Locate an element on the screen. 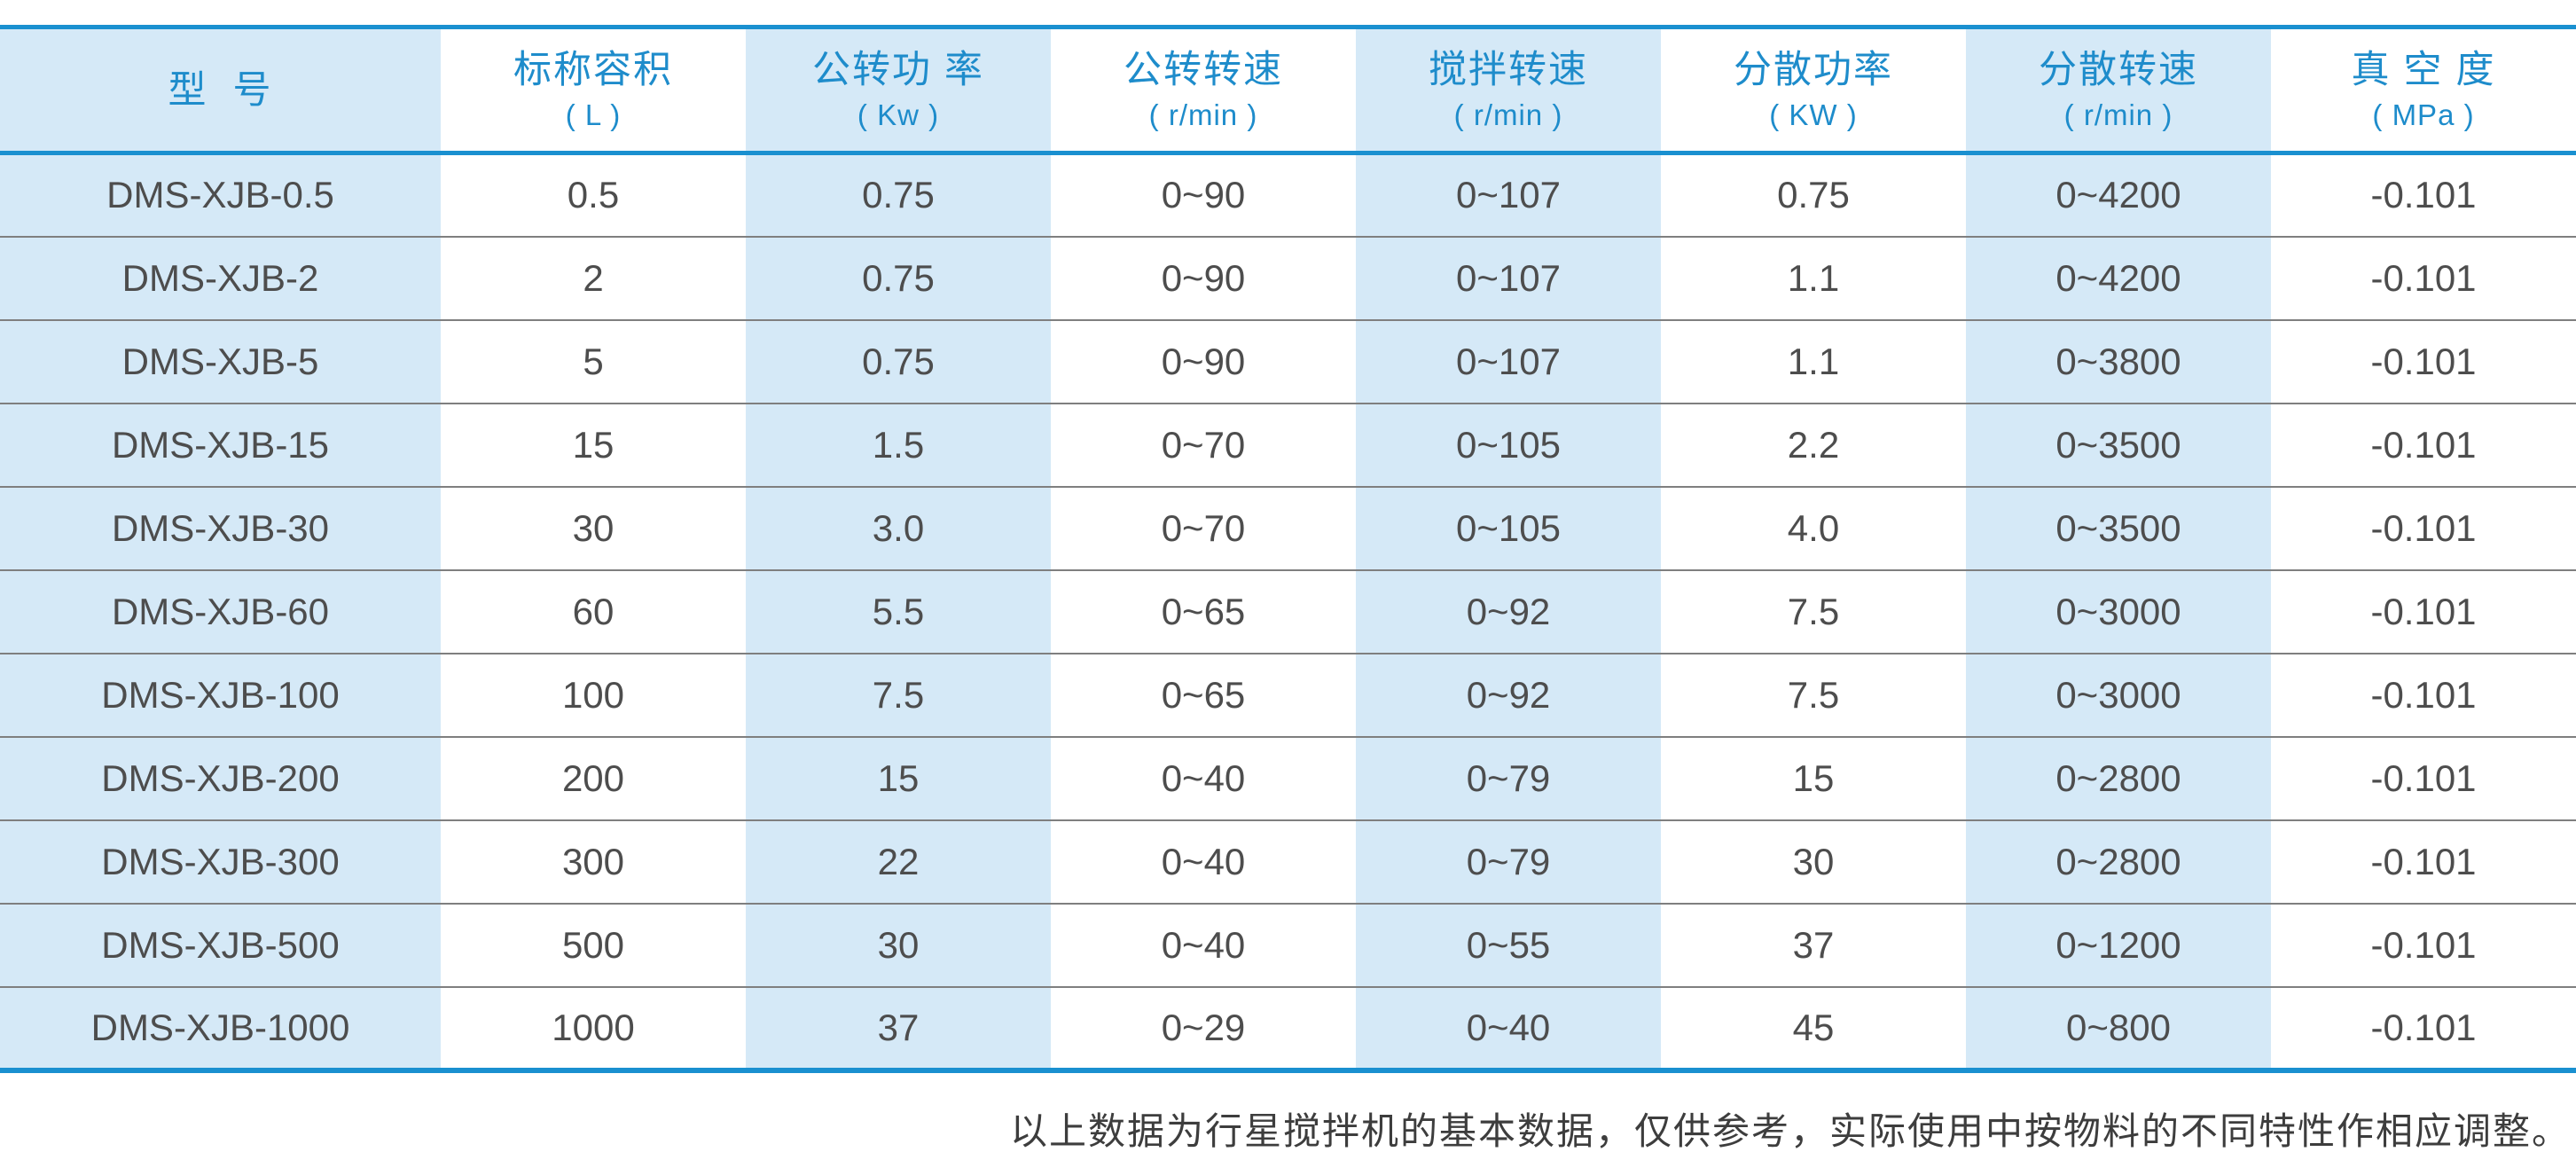 The image size is (2576, 1152). column-label: 分散转速 is located at coordinates (2118, 70).